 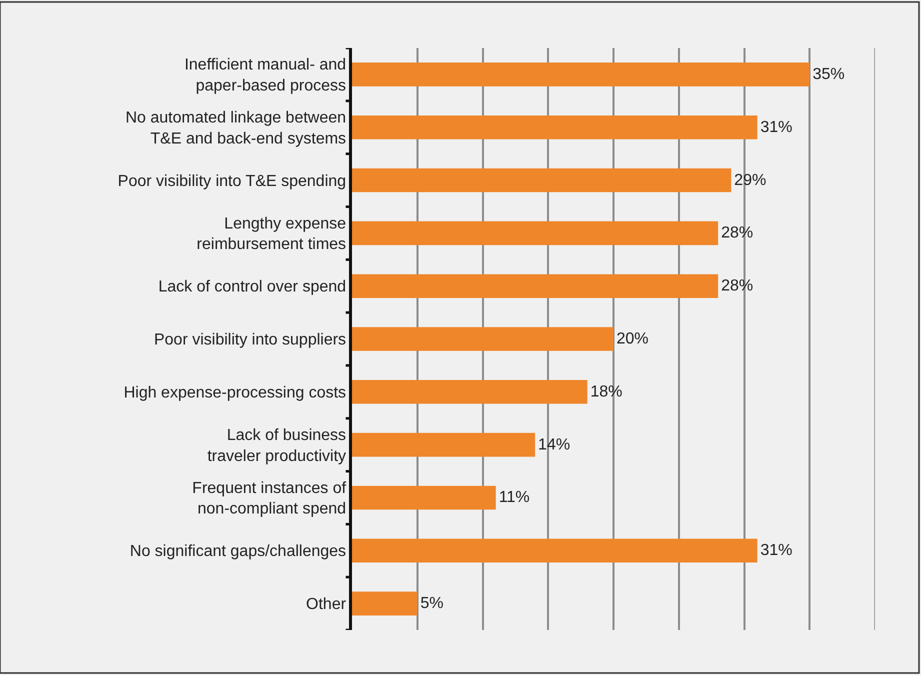 I want to click on y-tick-label: High expense-processing costs, so click(x=235, y=393).